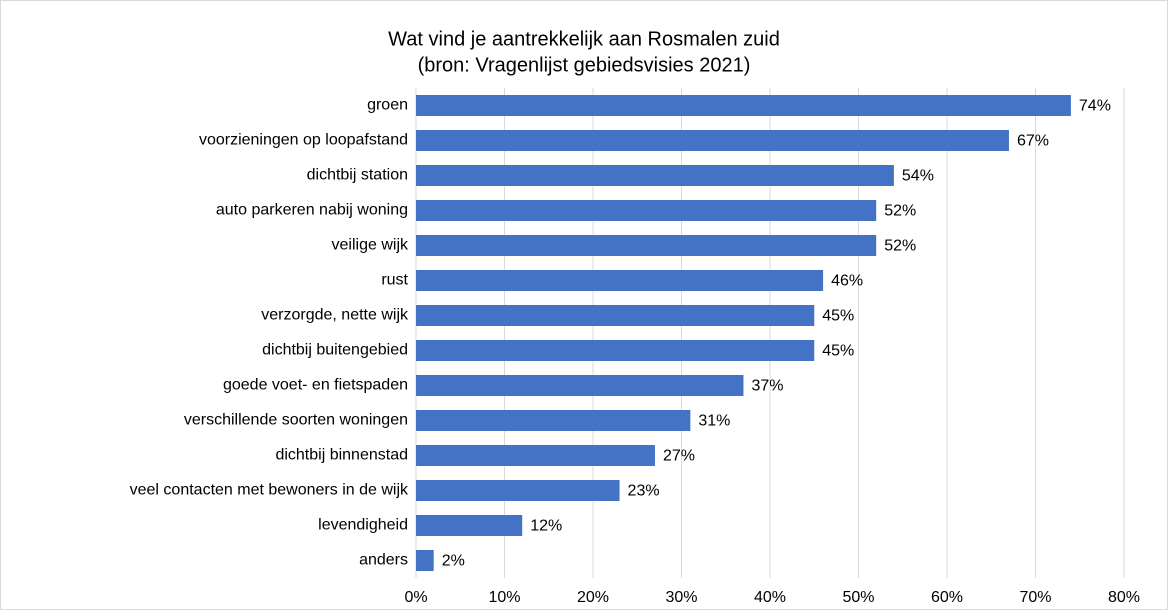 The image size is (1168, 610). What do you see at coordinates (918, 176) in the screenshot?
I see `data-label: 54%` at bounding box center [918, 176].